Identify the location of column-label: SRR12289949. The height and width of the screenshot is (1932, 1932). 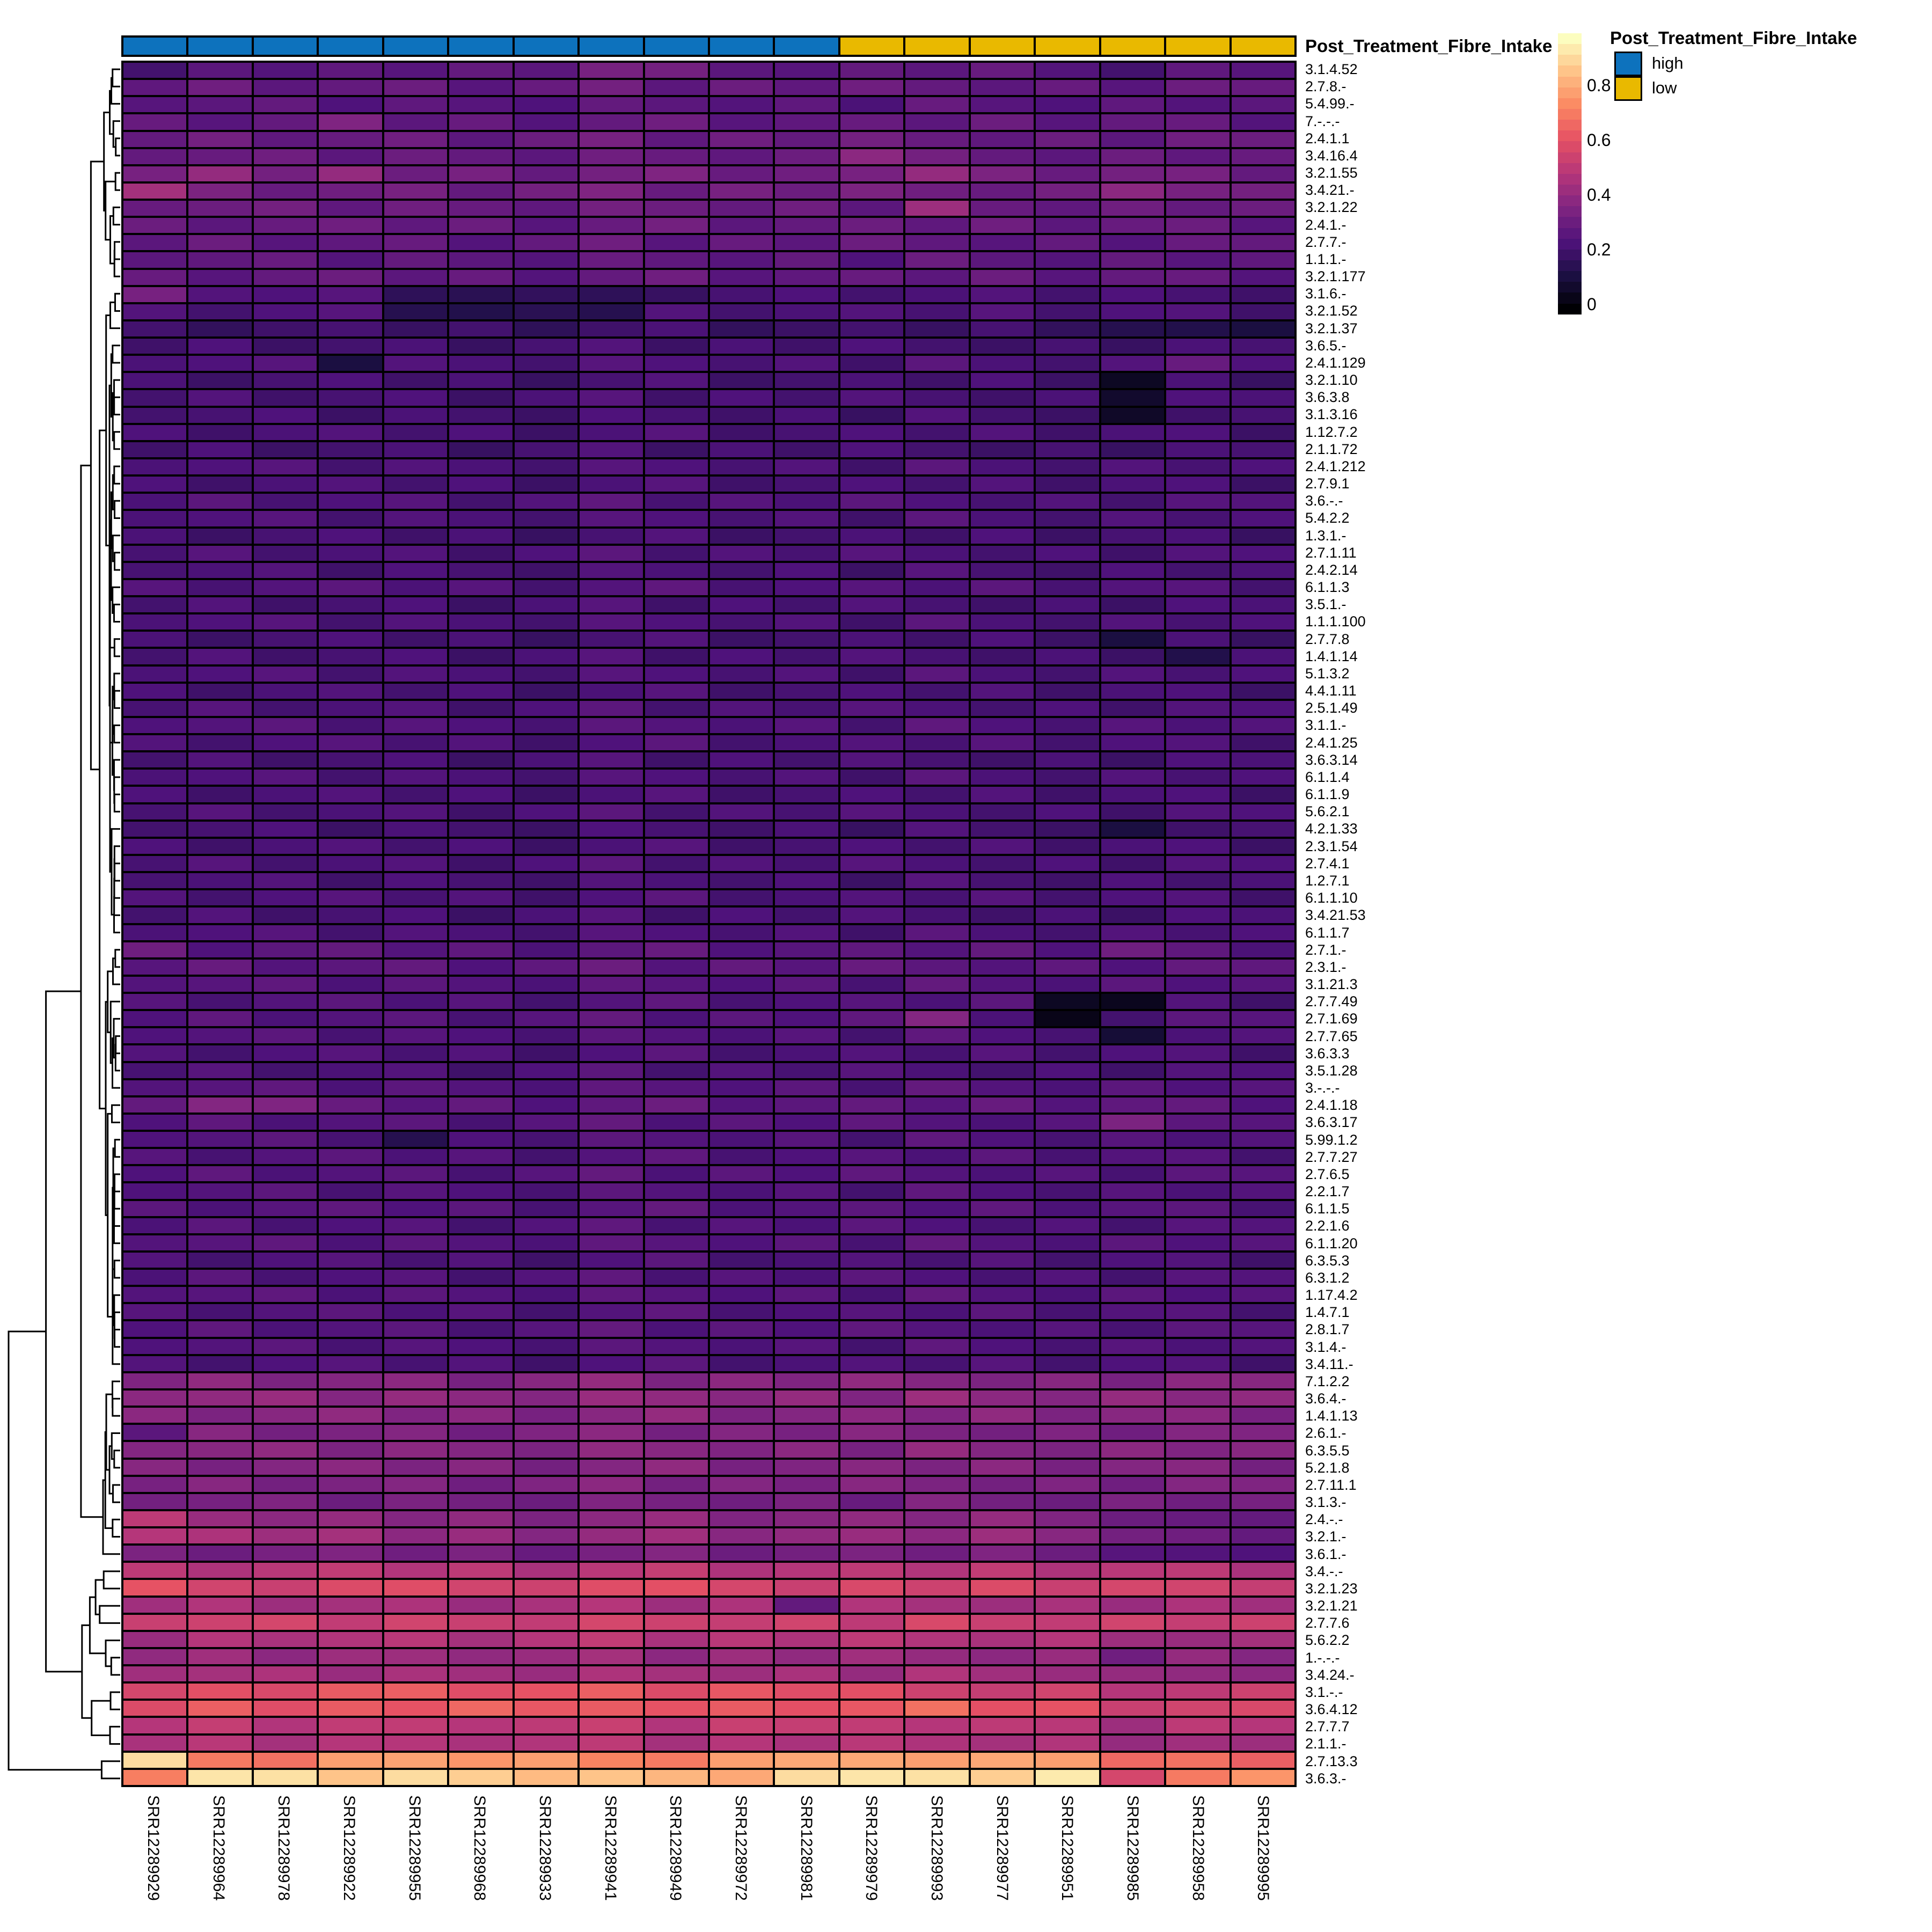
(676, 1848).